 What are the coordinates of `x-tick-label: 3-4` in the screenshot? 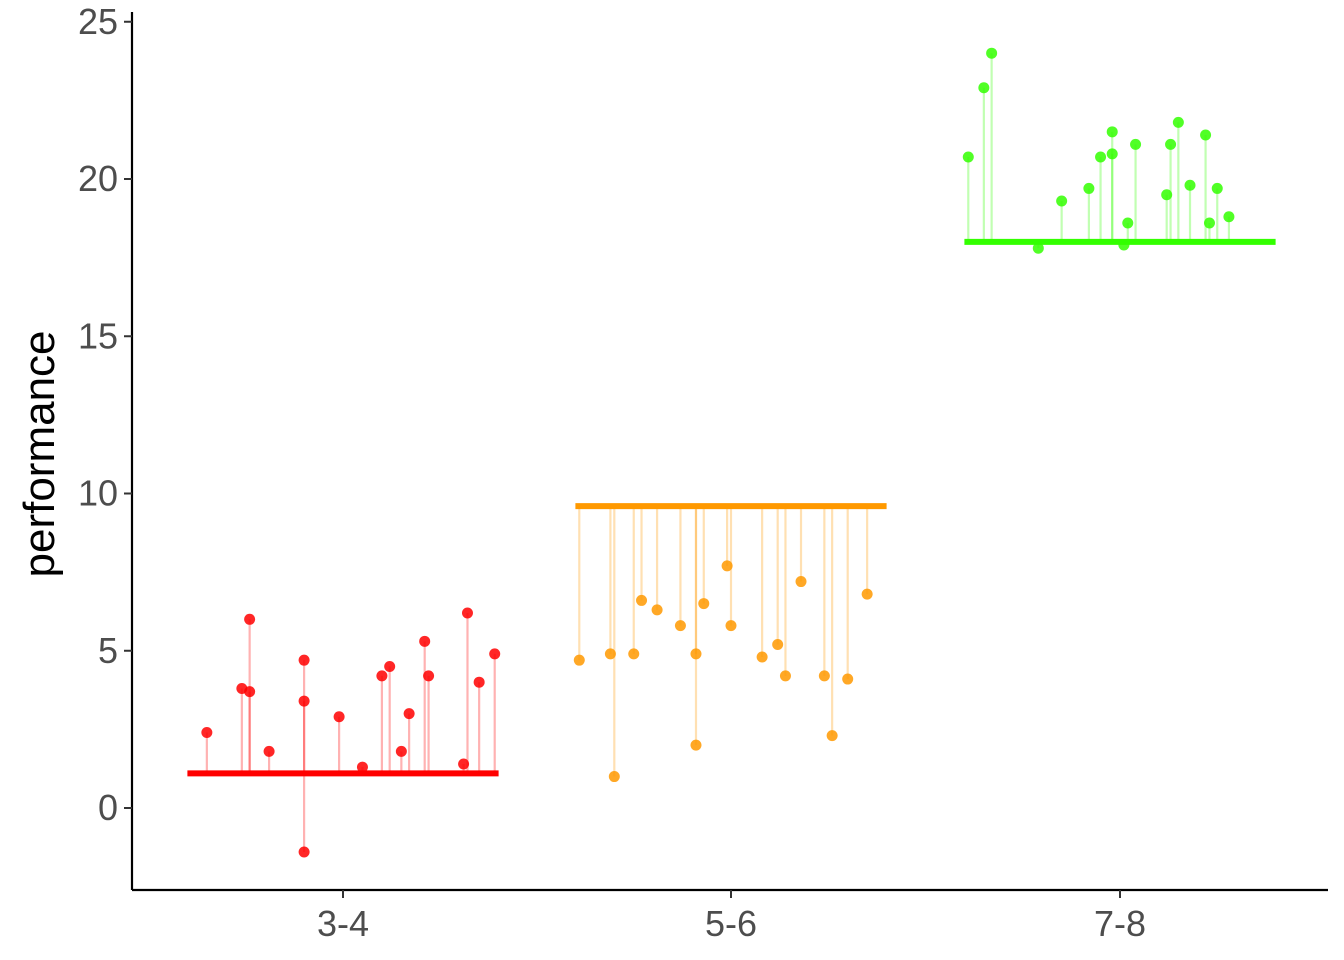 It's located at (343, 923).